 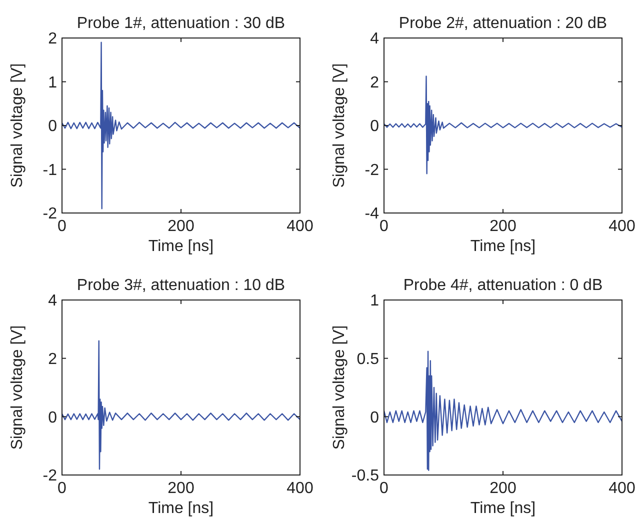 I want to click on chart-title: Probe 1#, attenuation : 30 dB, so click(x=181, y=23).